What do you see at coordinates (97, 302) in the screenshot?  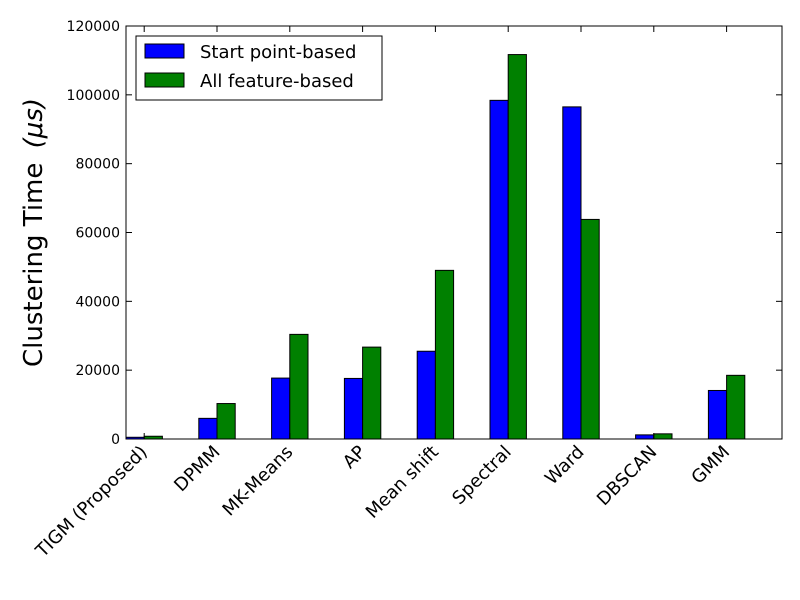 I see `y-tick-label: 40000` at bounding box center [97, 302].